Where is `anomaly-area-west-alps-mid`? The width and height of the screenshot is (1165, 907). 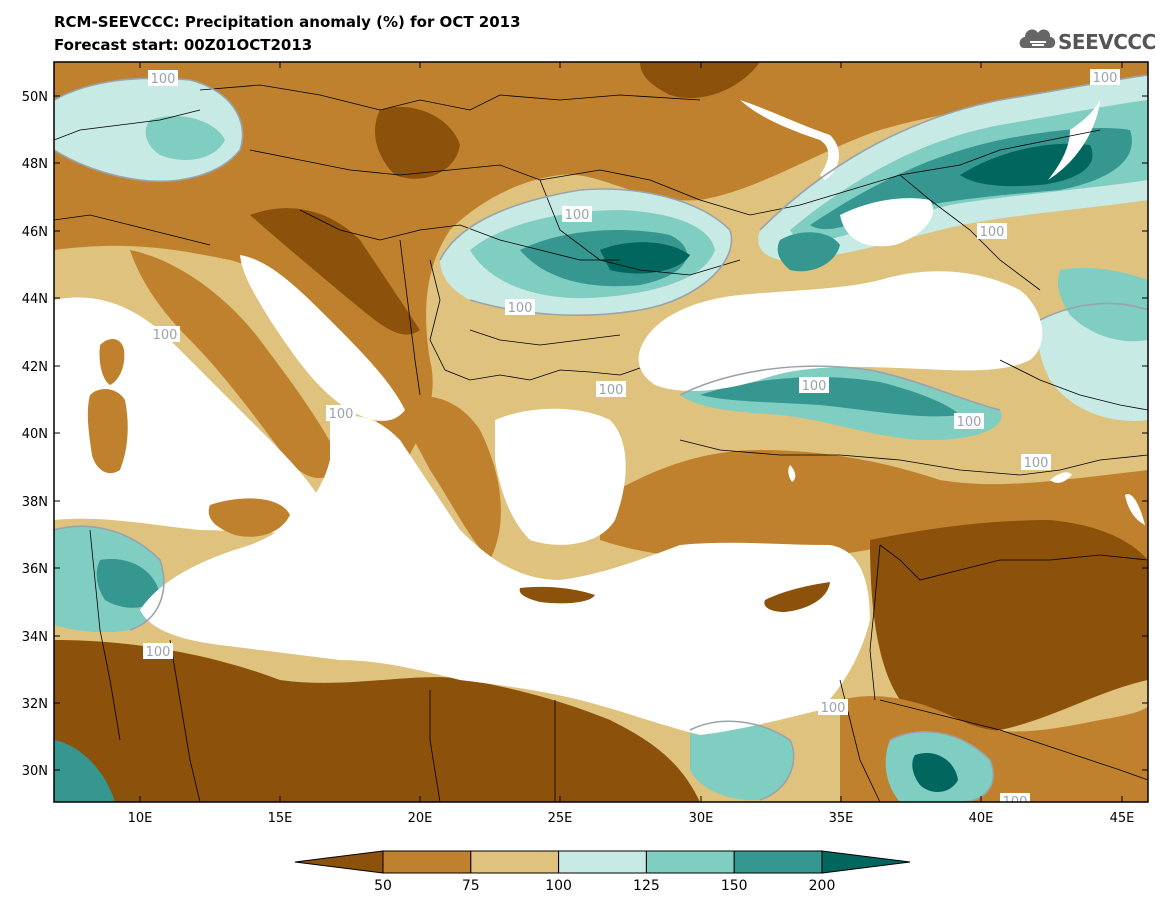
anomaly-area-west-alps-mid is located at coordinates (185, 138).